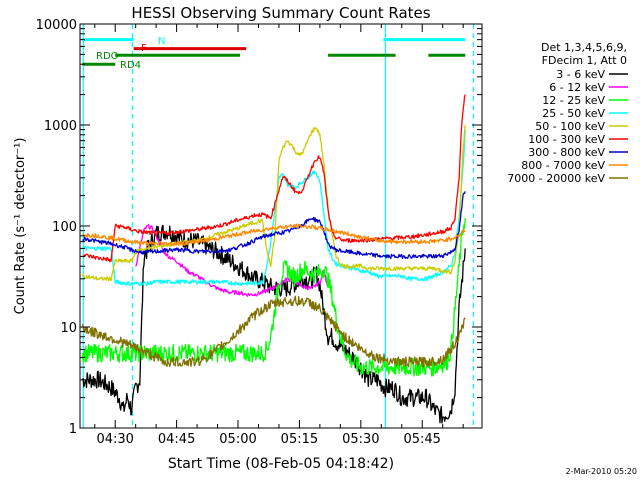 This screenshot has height=480, width=640. I want to click on legend-entry-label: 6 - 12 keV, so click(577, 87).